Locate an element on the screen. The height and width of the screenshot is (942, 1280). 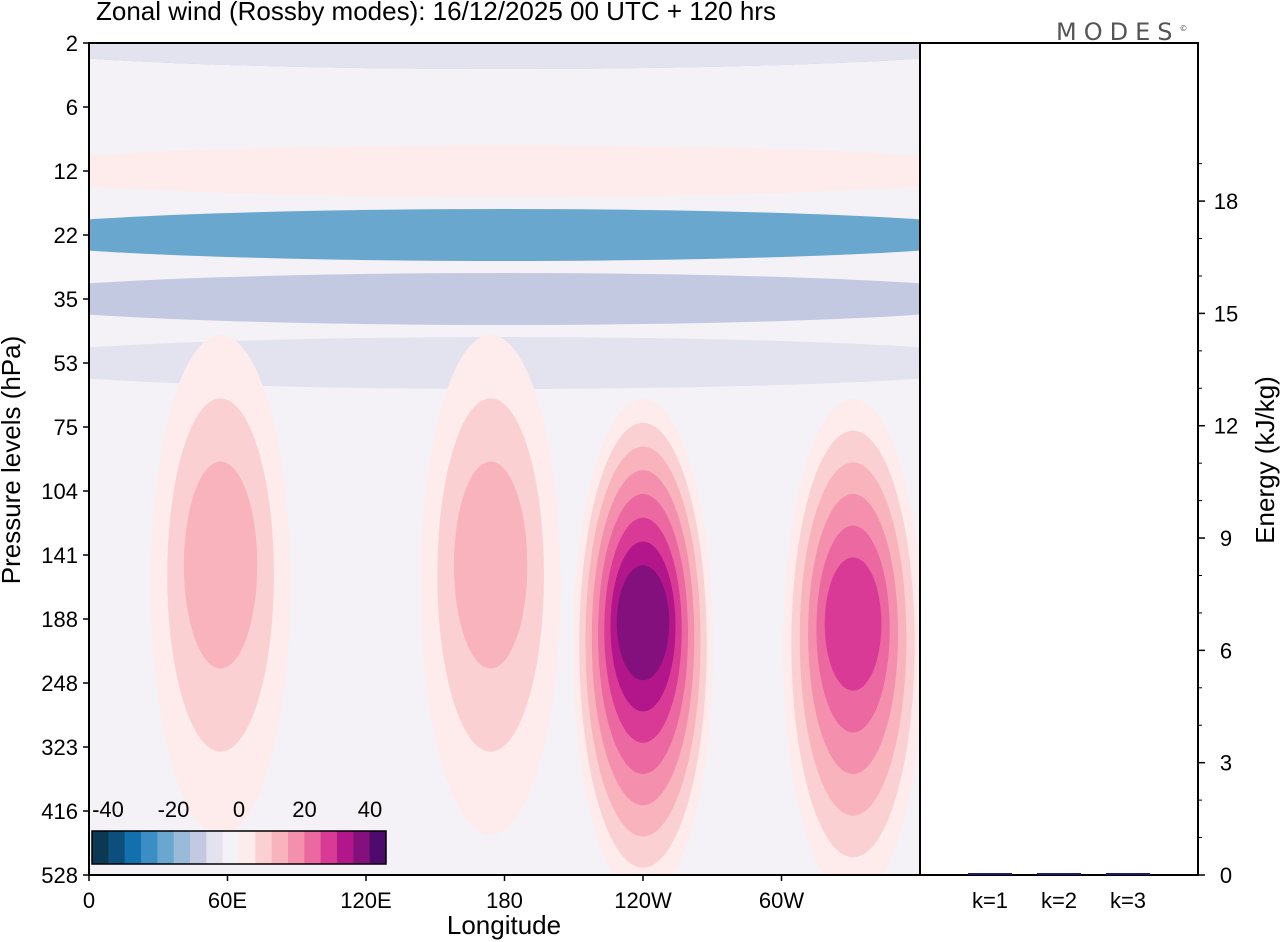
band-6hpa is located at coordinates (504, 107).